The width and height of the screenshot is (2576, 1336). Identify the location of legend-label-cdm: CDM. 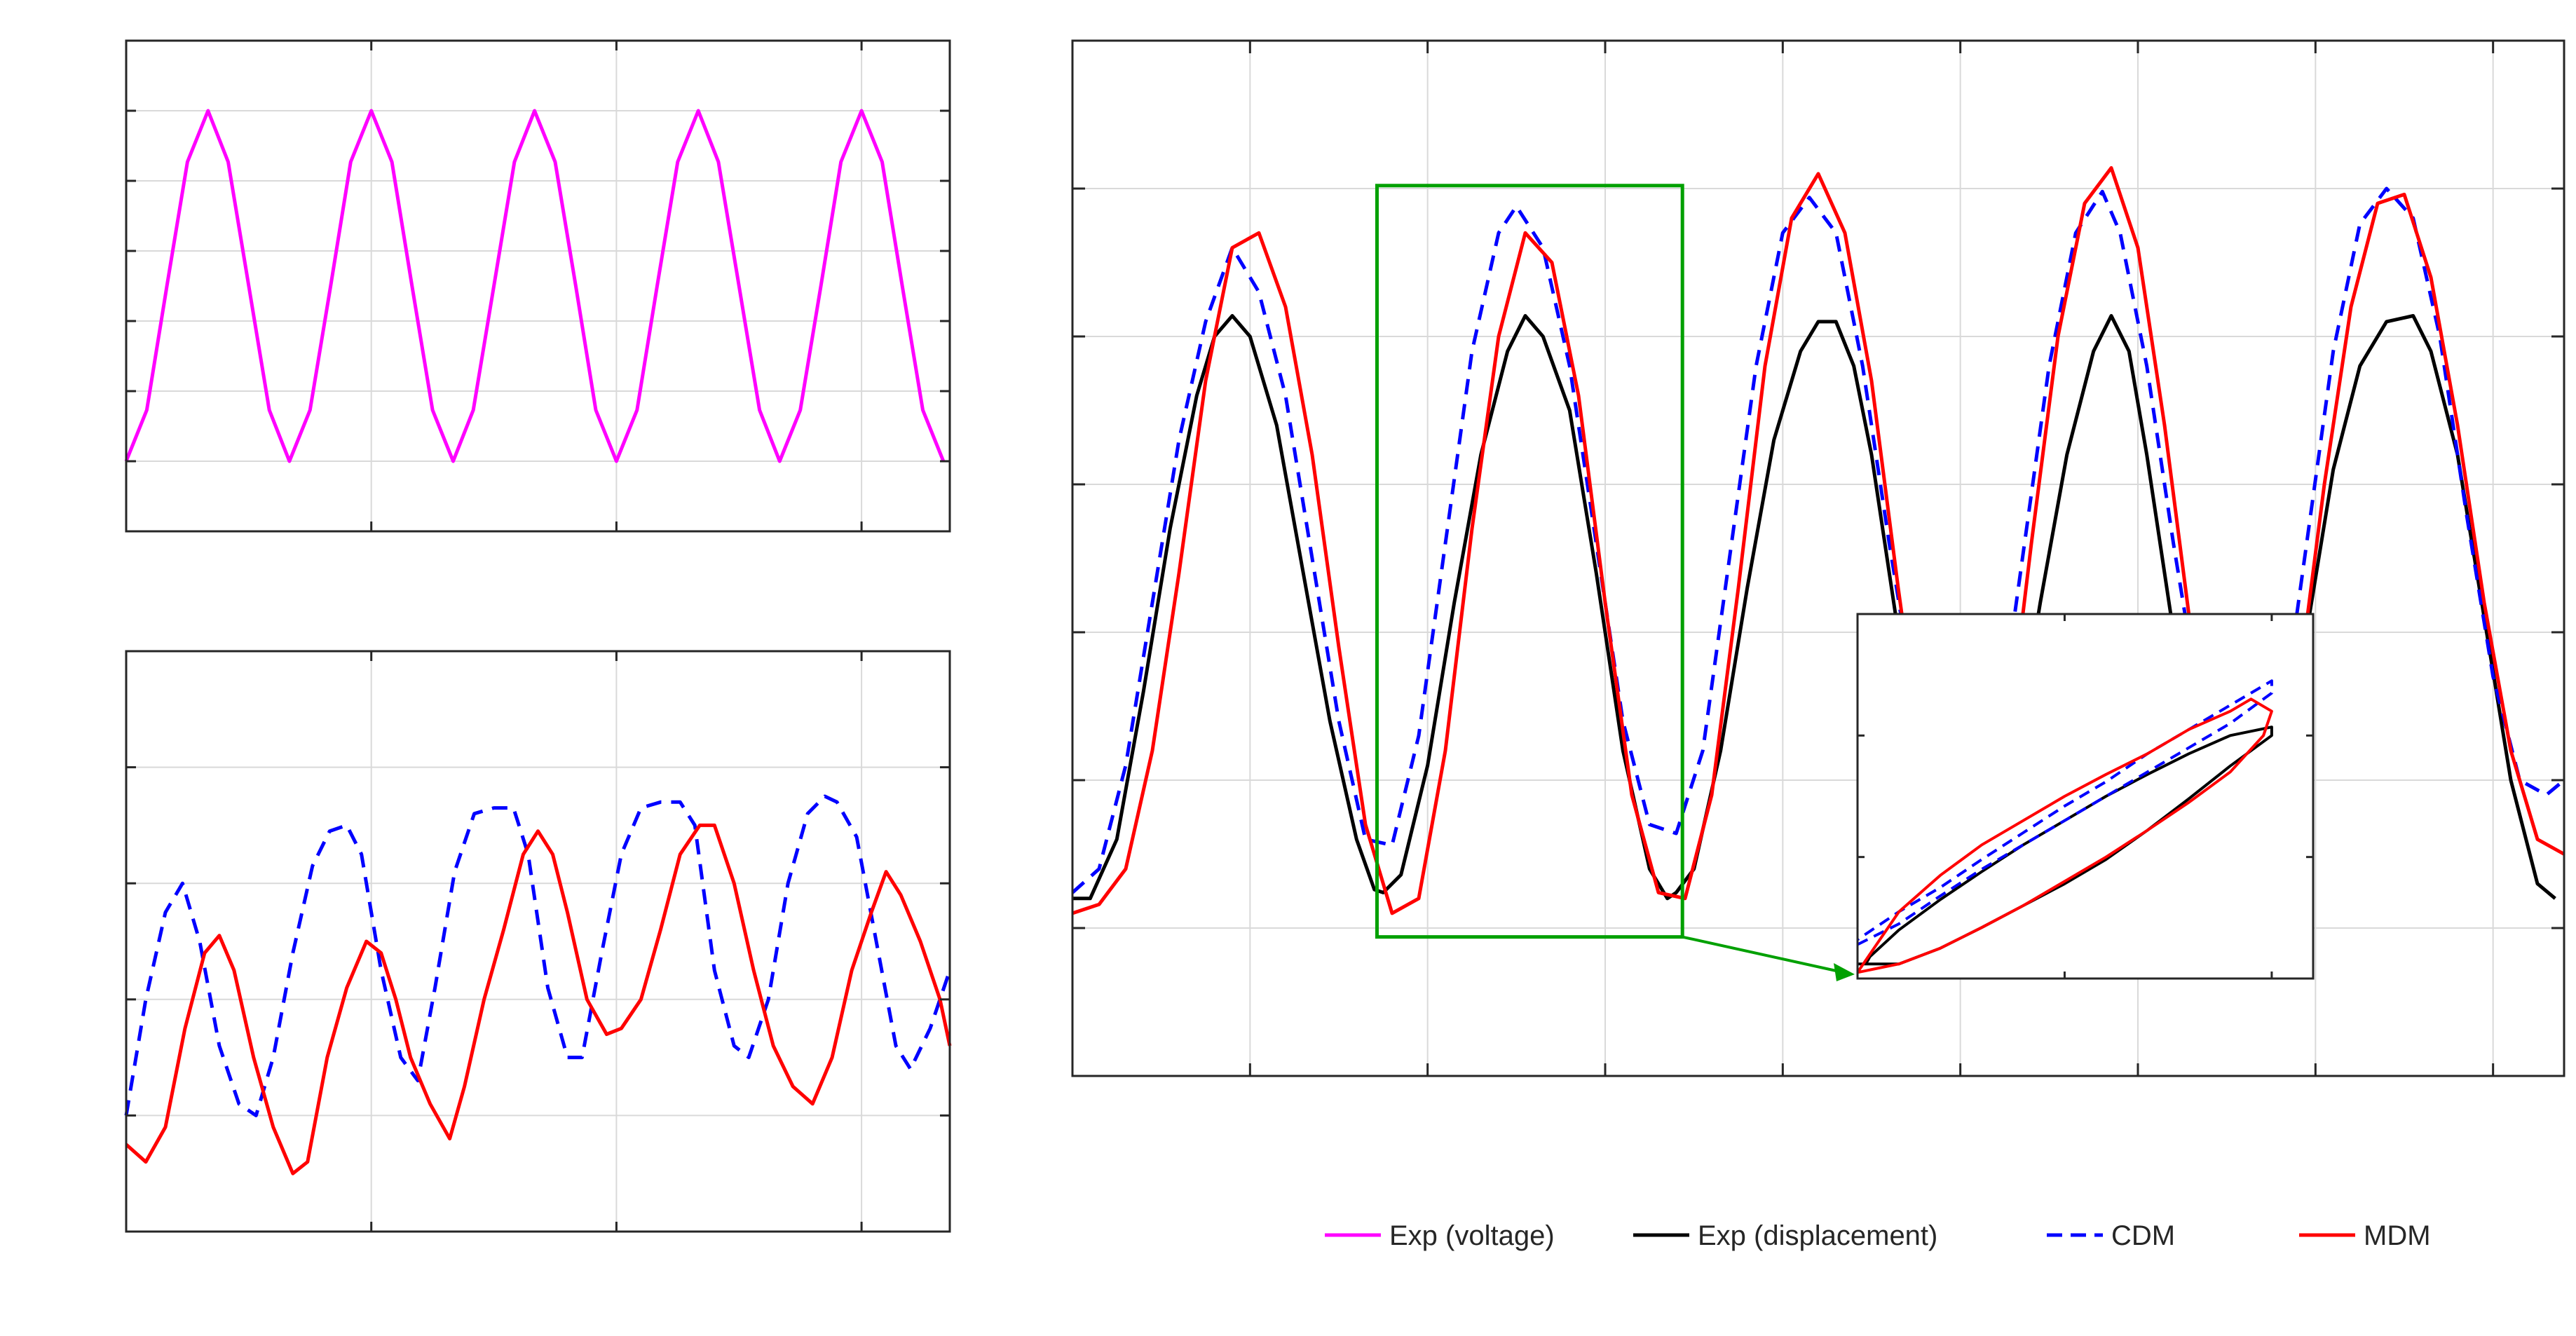
(2143, 1235).